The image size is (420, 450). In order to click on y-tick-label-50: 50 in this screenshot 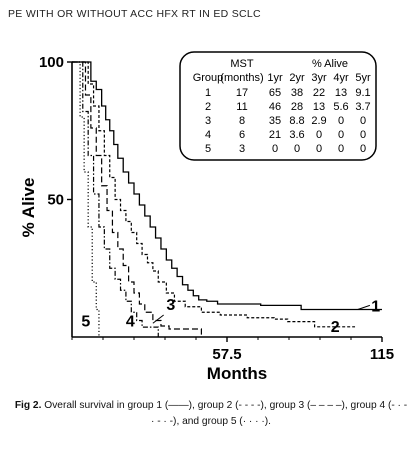, I will do `click(55, 200)`.